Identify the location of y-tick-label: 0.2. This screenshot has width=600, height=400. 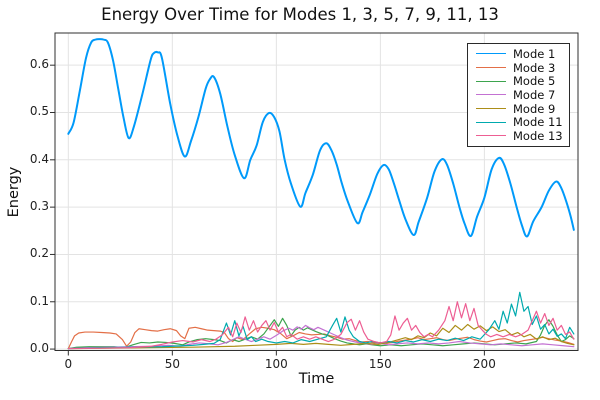
(39, 253).